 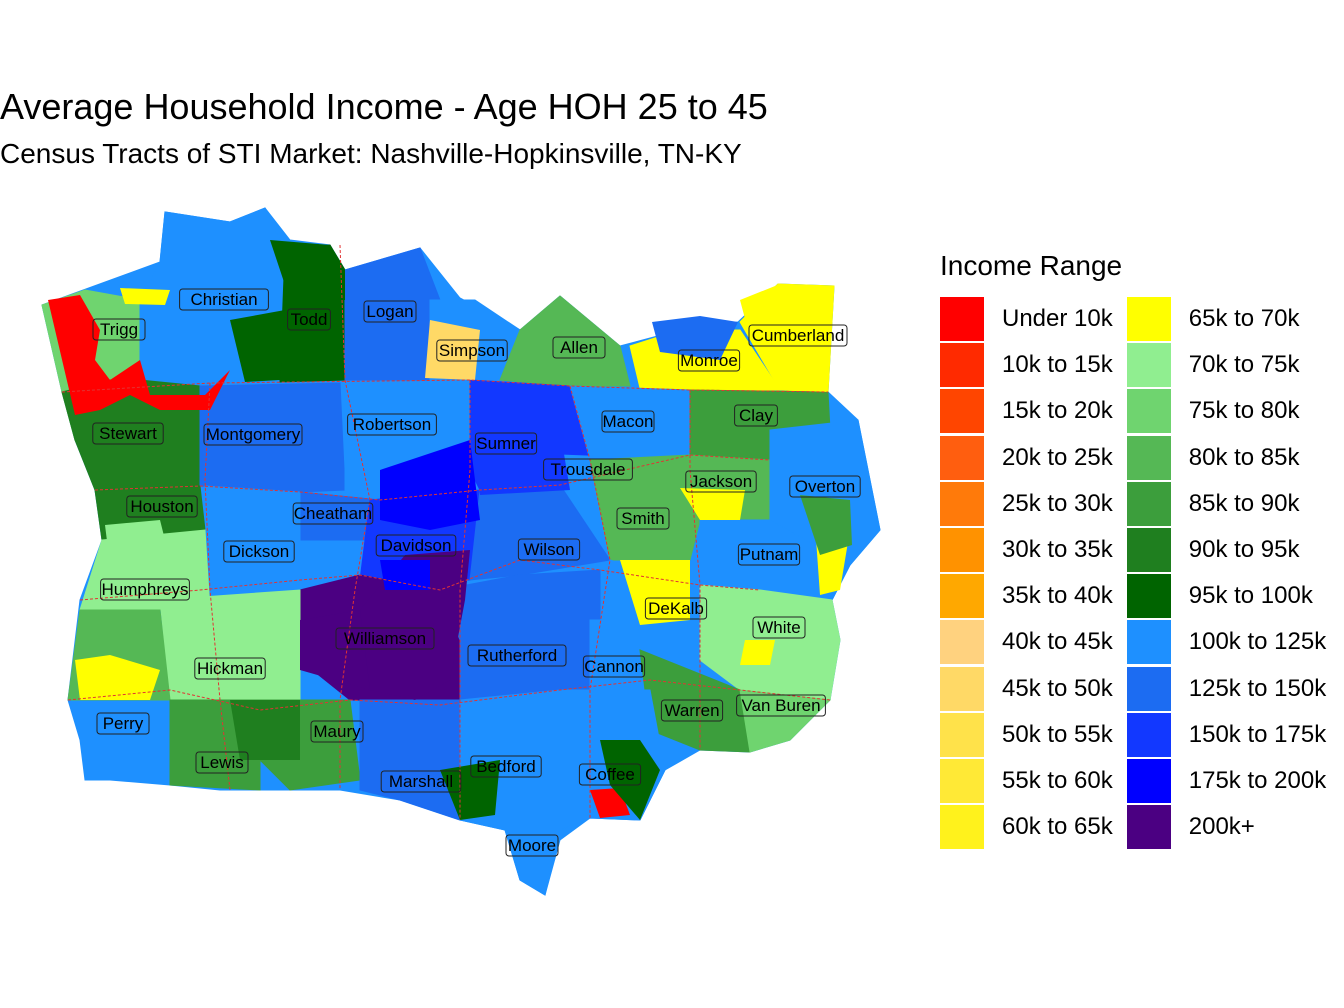 I want to click on legend-item: 55k to 60k, so click(x=1026, y=781).